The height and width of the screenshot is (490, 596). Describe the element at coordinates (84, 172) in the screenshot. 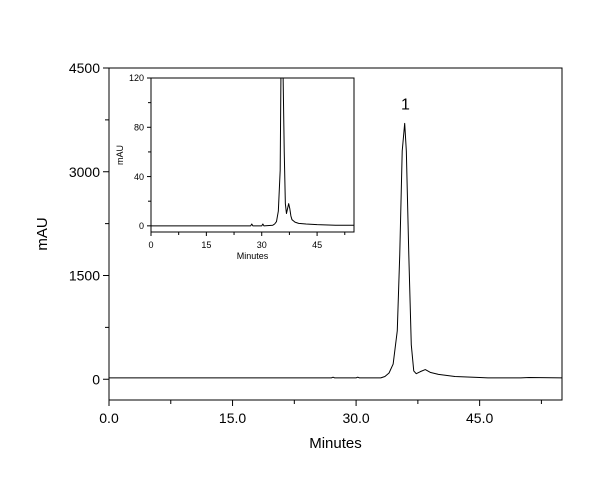

I see `y-tick-label: 3000` at that location.